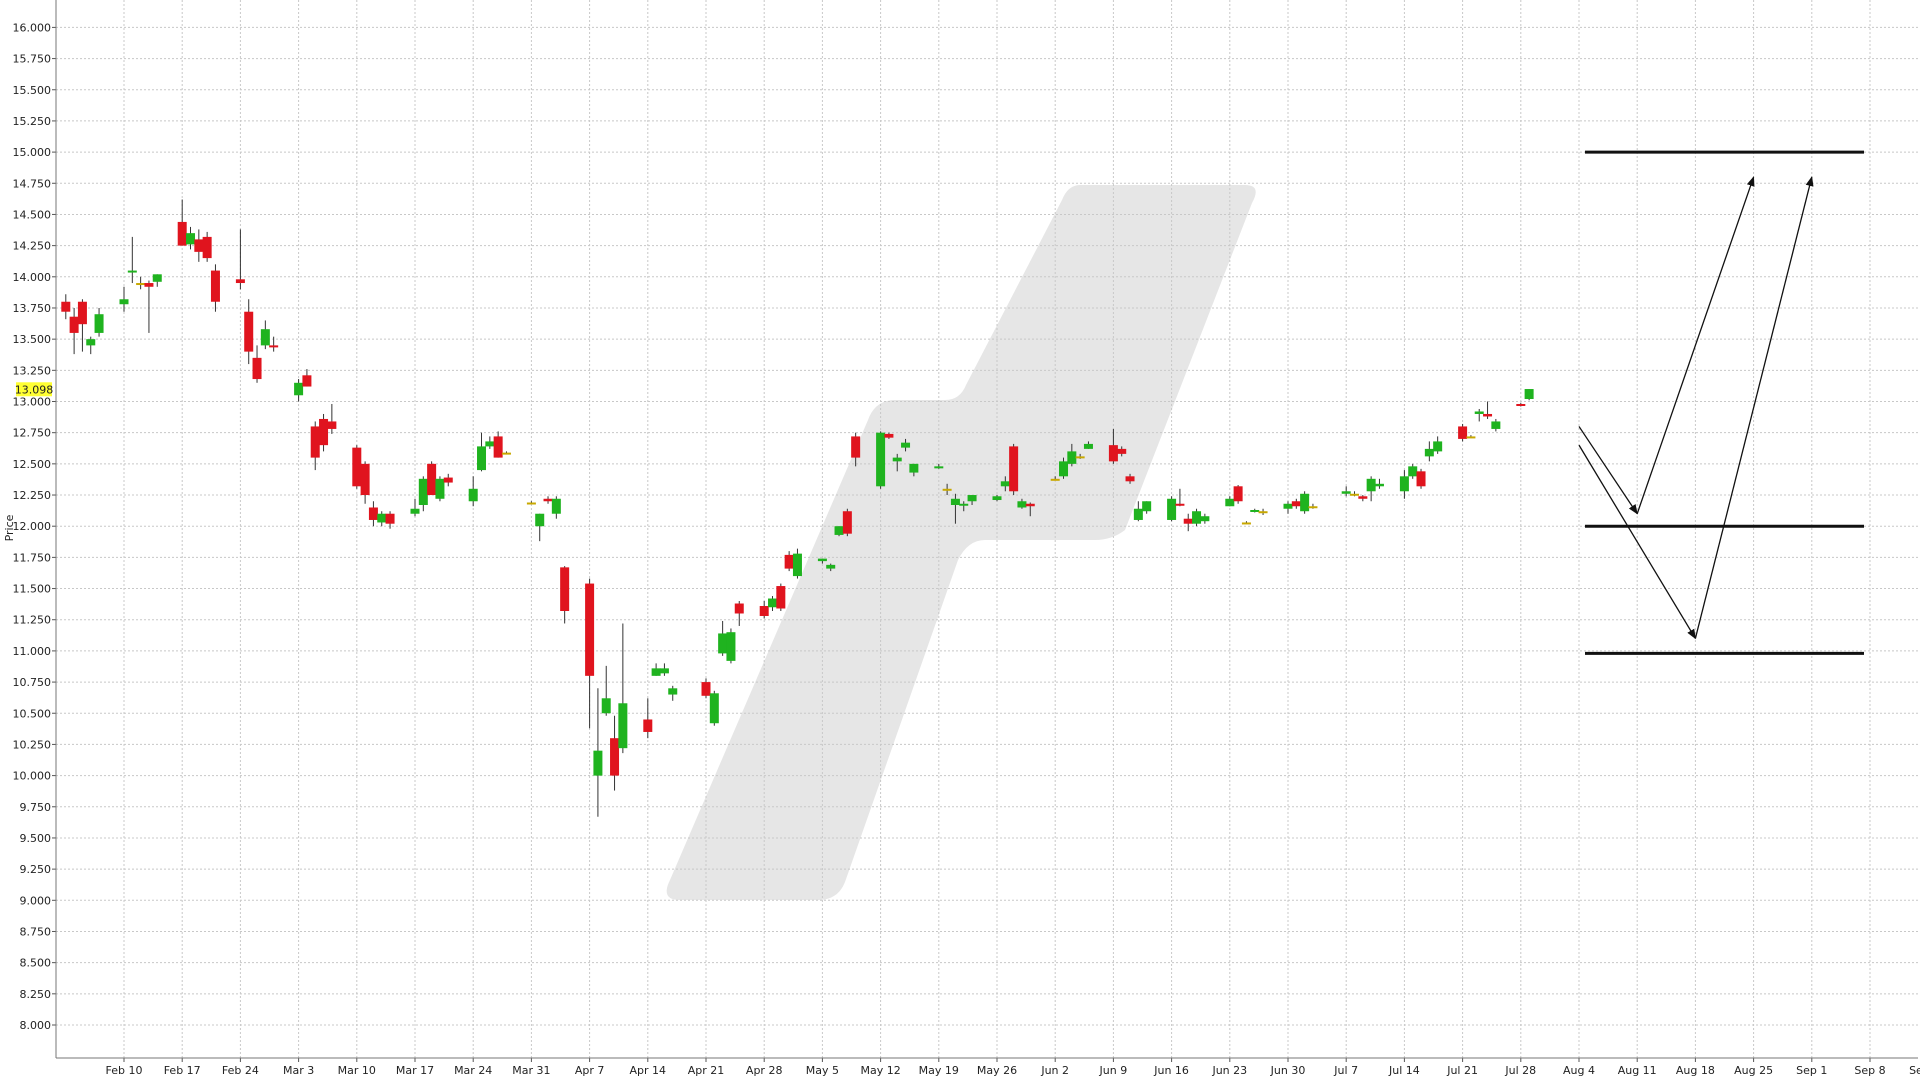 The height and width of the screenshot is (1084, 1920). Describe the element at coordinates (32, 464) in the screenshot. I see `y-tick-label: 12.500` at that location.